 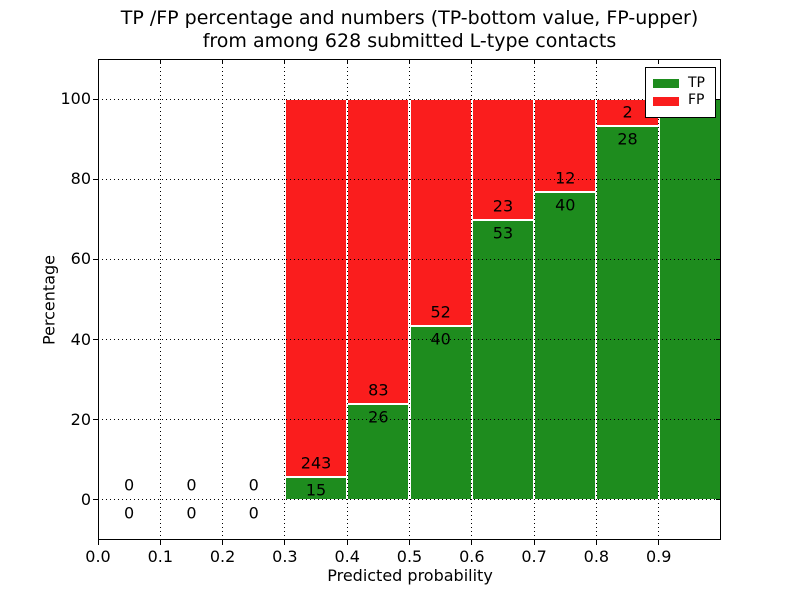 I want to click on legend-row-fp: FP, so click(x=680, y=100).